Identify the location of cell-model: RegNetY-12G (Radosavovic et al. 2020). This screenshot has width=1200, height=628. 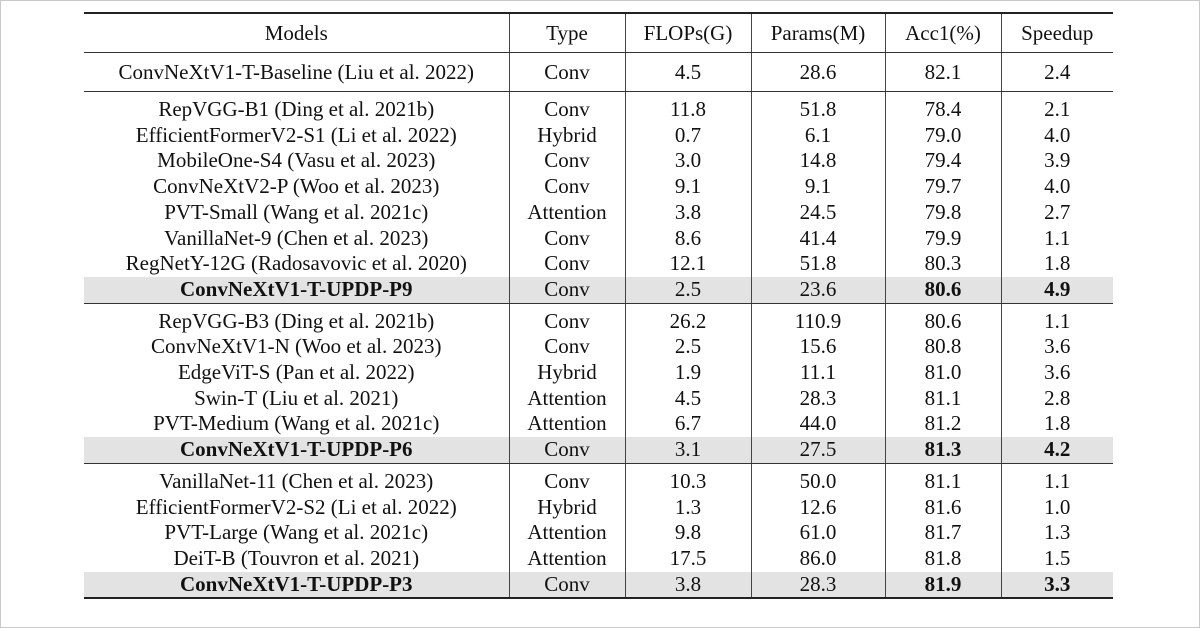
(296, 263).